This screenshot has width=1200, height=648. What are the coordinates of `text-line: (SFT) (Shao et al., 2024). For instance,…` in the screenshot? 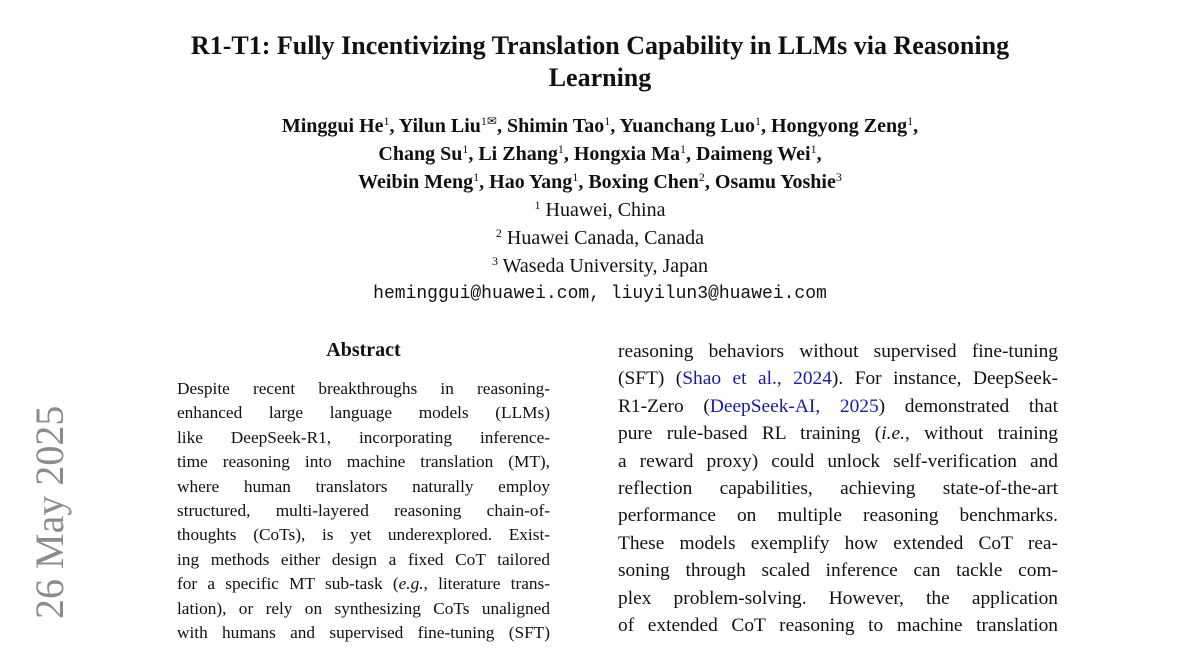 It's located at (838, 378).